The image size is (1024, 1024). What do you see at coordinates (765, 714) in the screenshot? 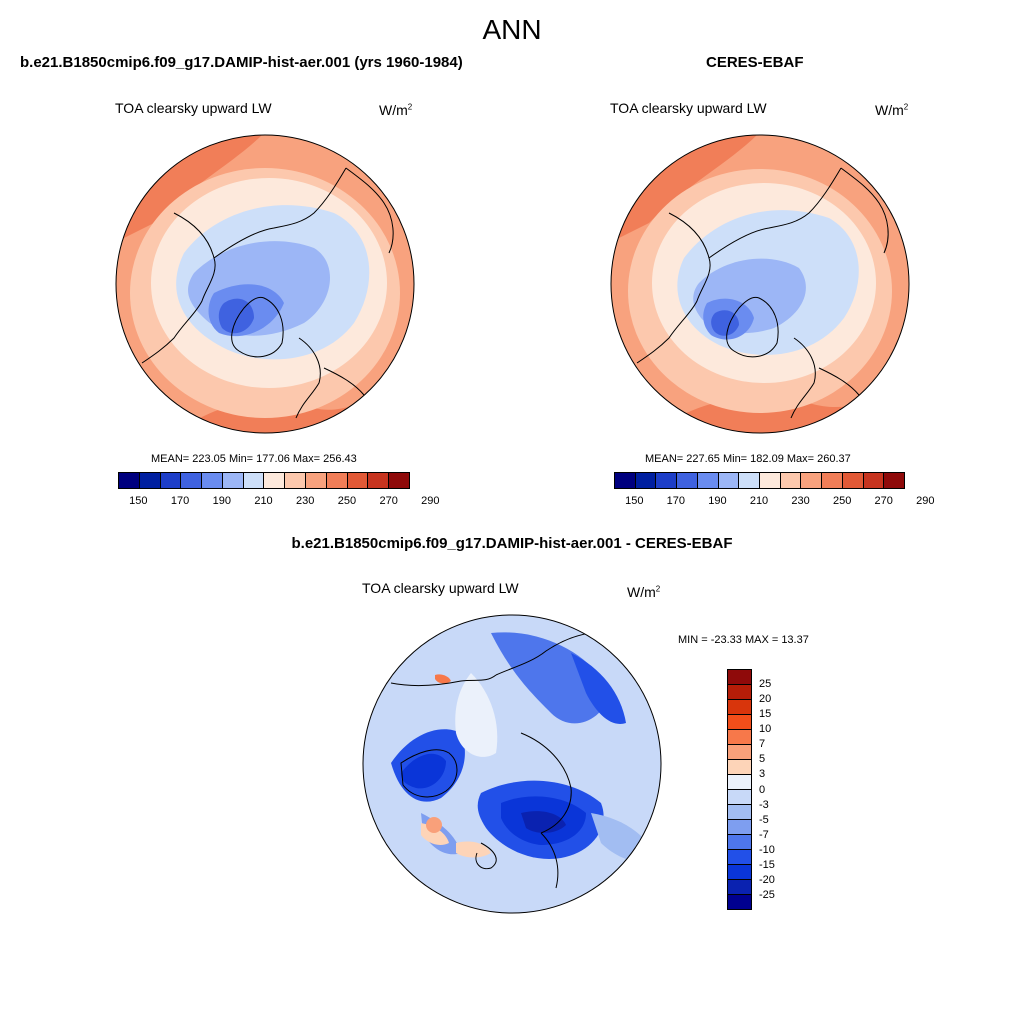
I see `colorbar-tick-label: 15` at bounding box center [765, 714].